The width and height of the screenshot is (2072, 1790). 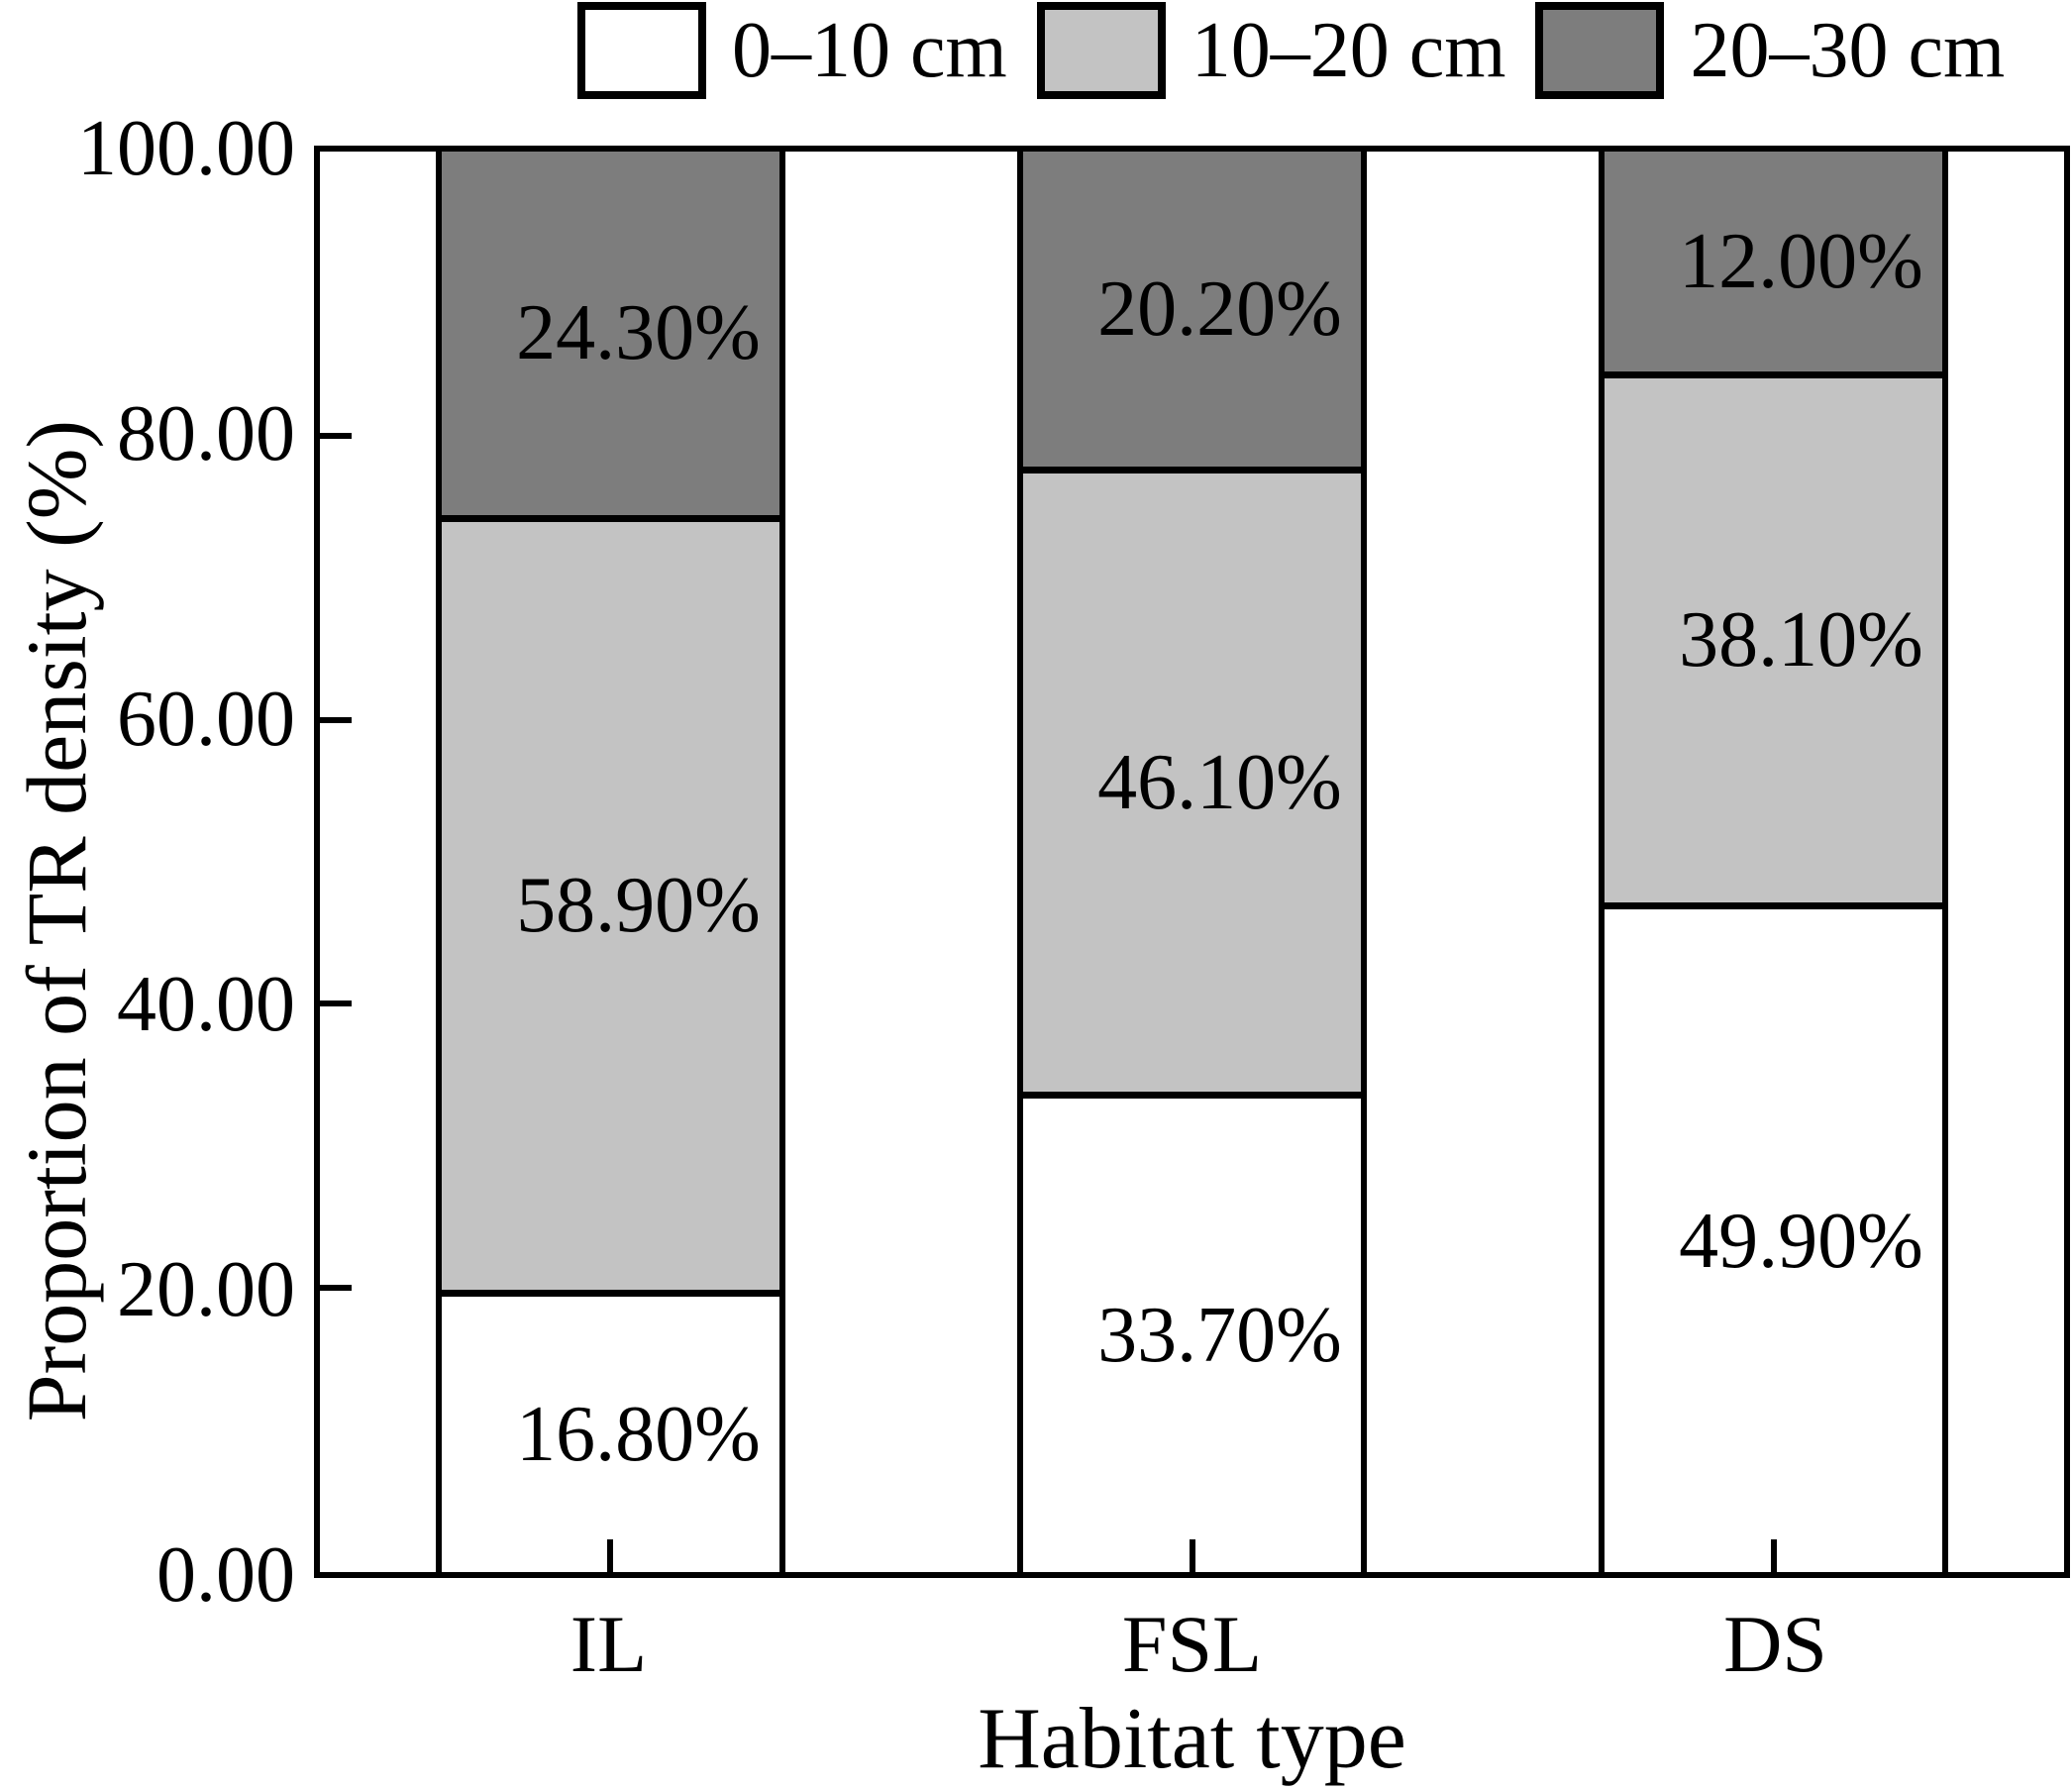 What do you see at coordinates (206, 433) in the screenshot?
I see `y-axis-tick-label: 80.00` at bounding box center [206, 433].